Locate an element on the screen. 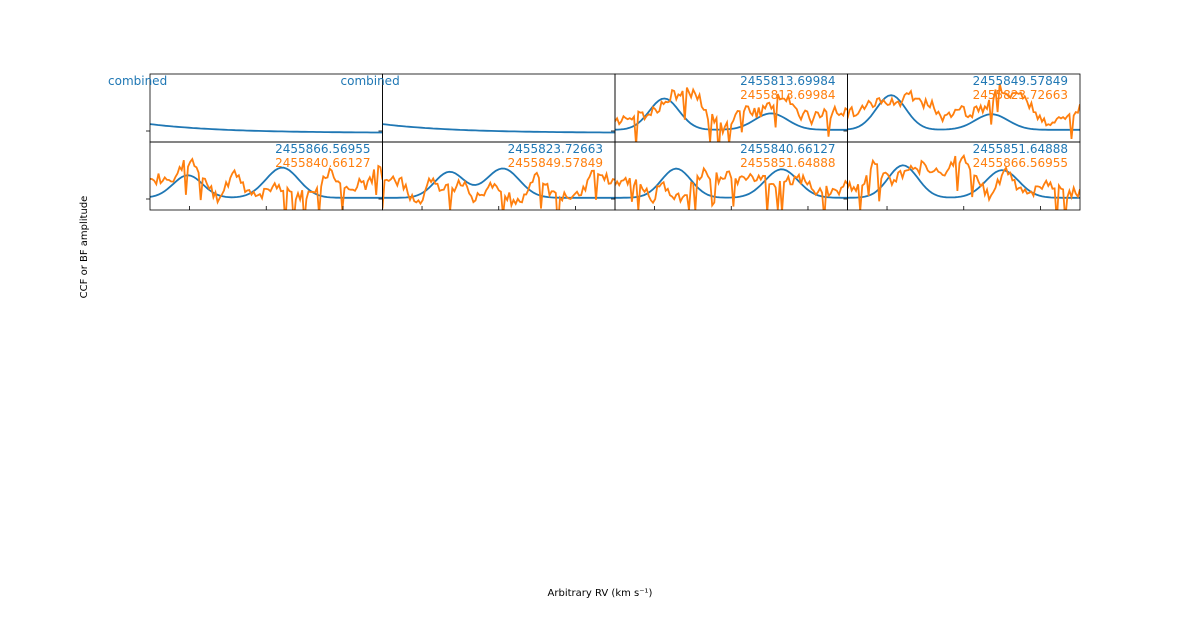 This screenshot has height=618, width=1200. panel-2: combined is located at coordinates (478, 108).